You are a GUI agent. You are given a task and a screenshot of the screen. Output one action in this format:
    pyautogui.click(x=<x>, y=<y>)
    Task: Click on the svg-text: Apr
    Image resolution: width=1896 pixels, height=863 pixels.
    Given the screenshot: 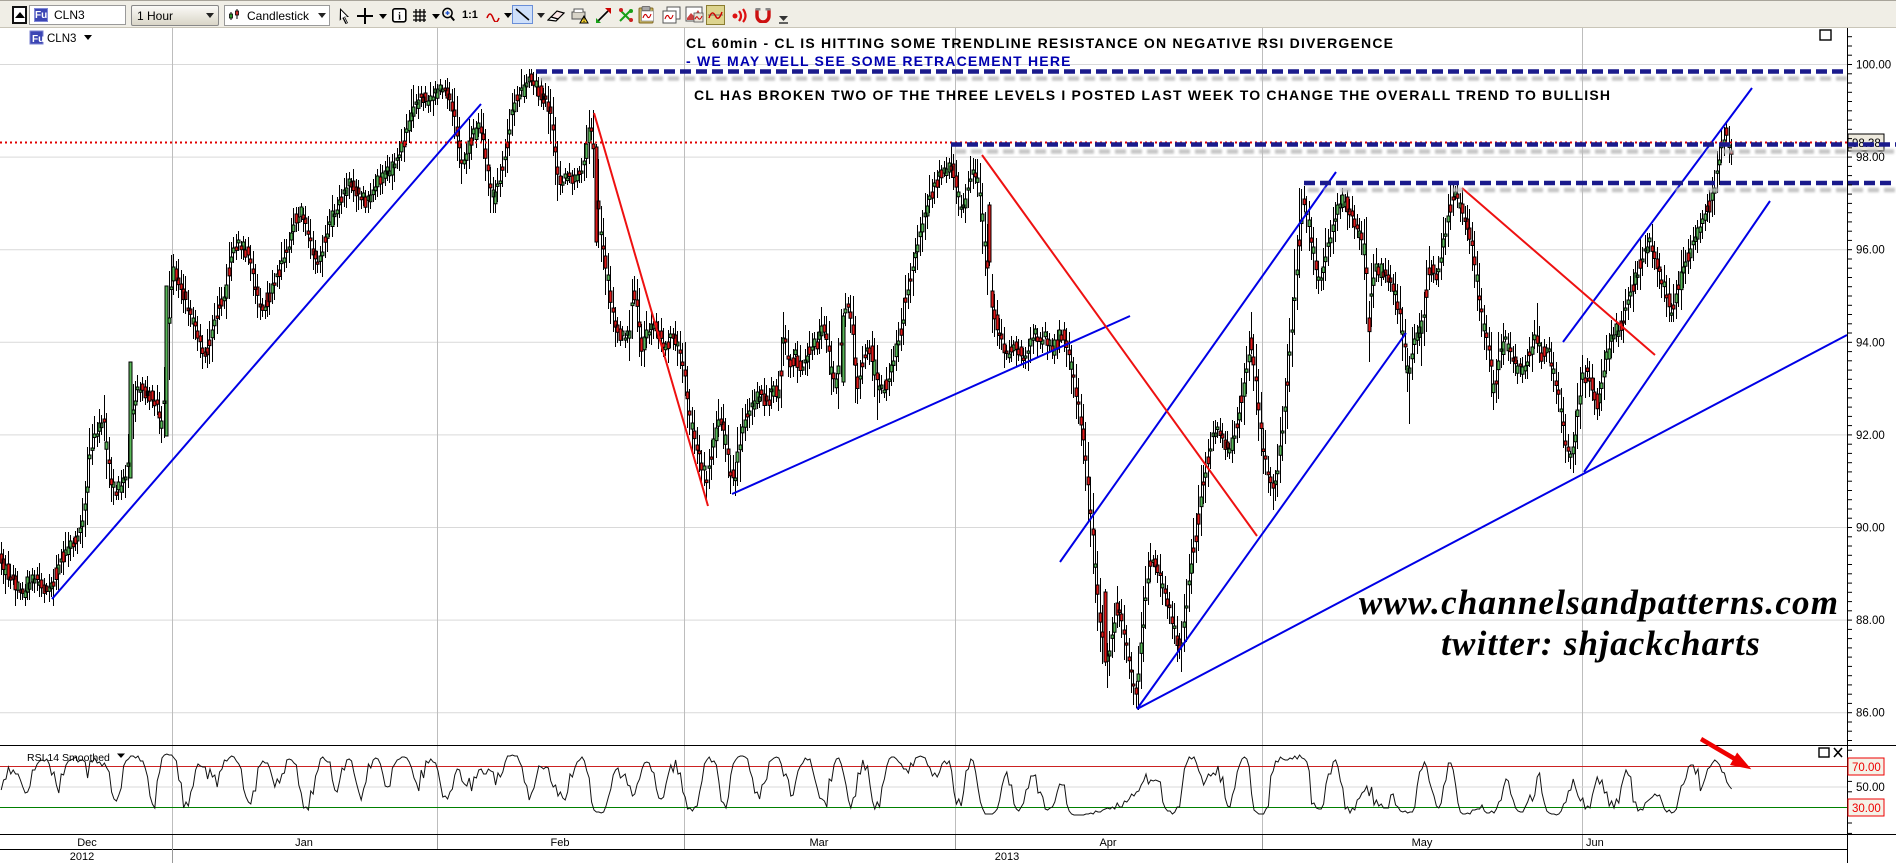 What is the action you would take?
    pyautogui.click(x=1107, y=843)
    